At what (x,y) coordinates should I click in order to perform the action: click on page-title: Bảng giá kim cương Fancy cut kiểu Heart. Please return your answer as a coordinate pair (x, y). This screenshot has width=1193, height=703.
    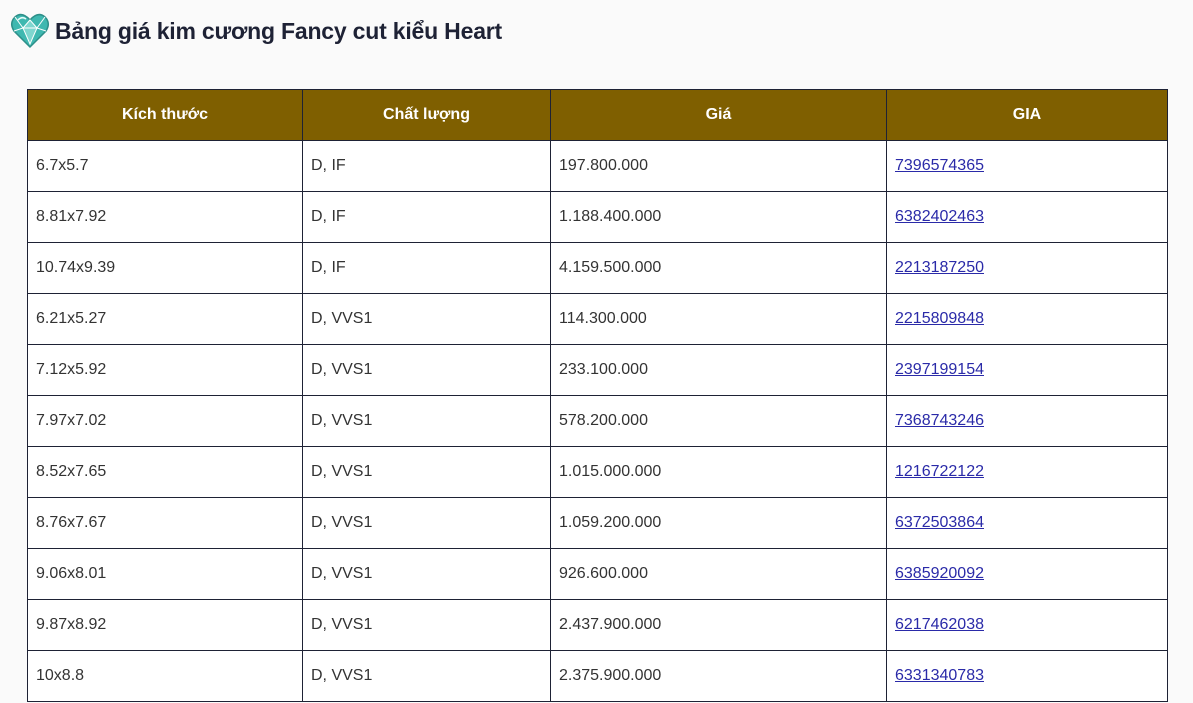
    Looking at the image, I should click on (278, 30).